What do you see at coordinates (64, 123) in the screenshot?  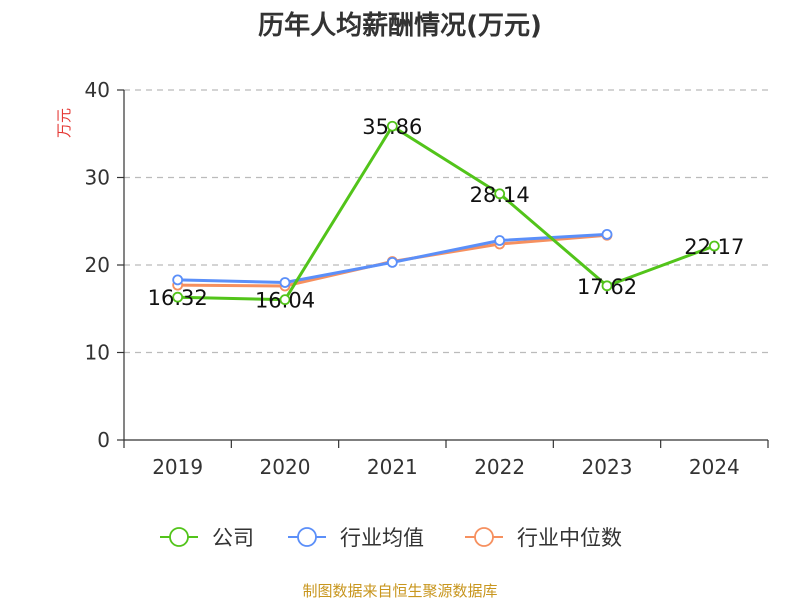 I see `y-axis-label: 万元` at bounding box center [64, 123].